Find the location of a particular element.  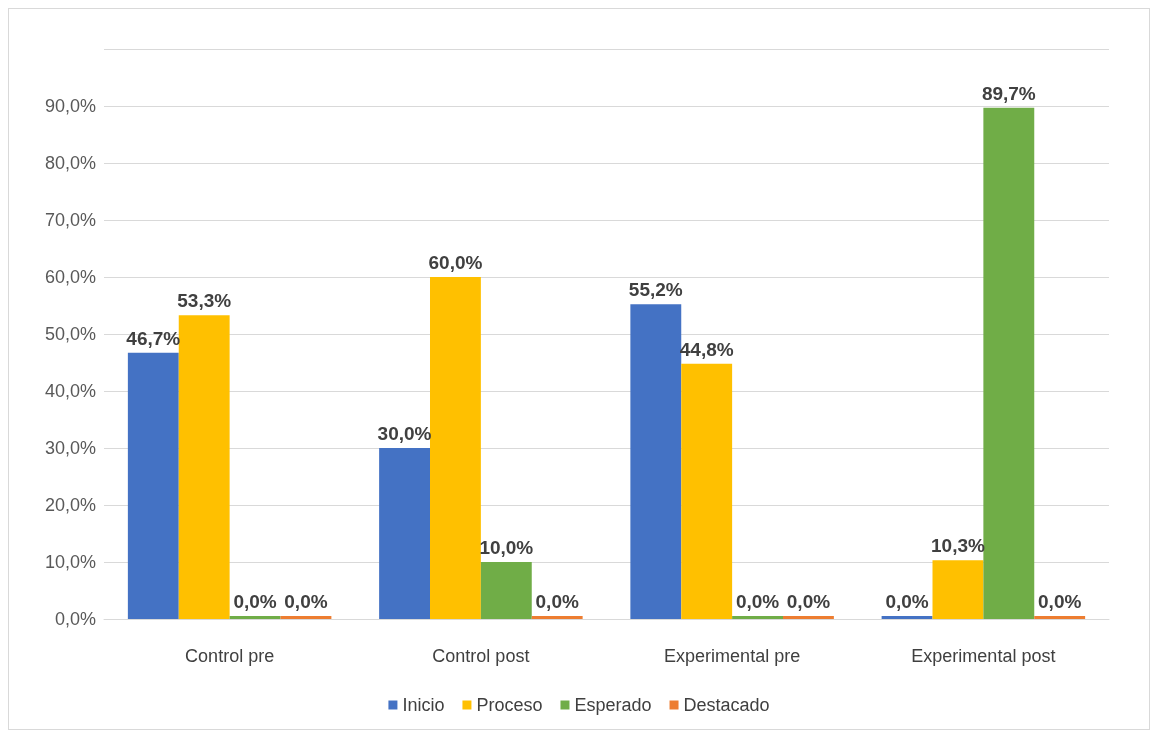

y-tick-label: 20,0% is located at coordinates (70, 505).